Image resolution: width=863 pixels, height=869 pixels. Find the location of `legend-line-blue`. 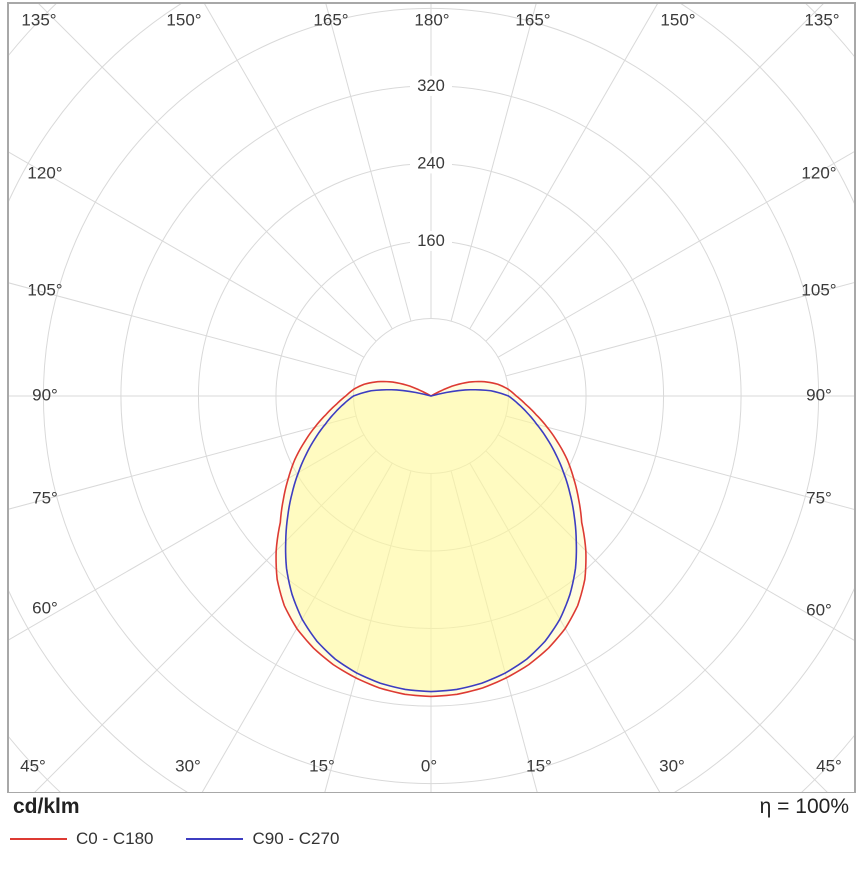

legend-line-blue is located at coordinates (215, 839).